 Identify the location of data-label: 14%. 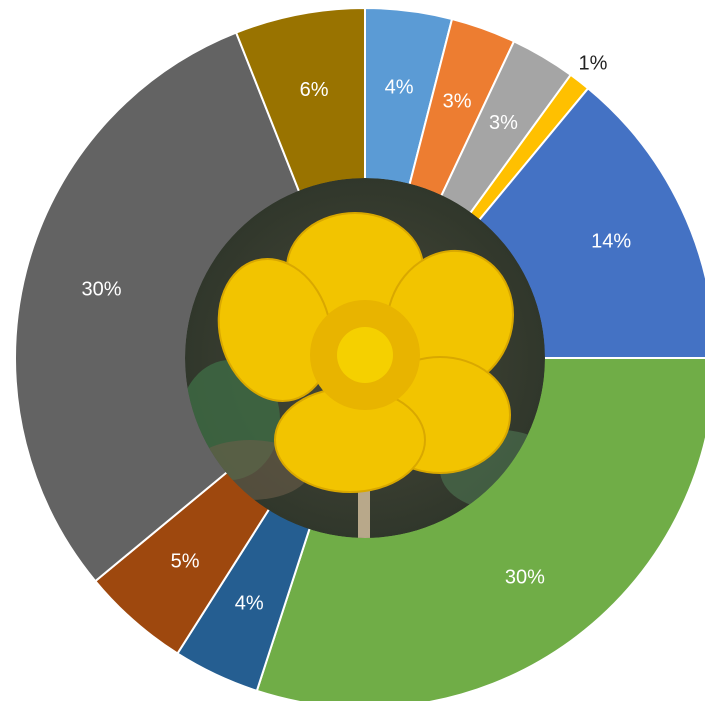
(611, 241).